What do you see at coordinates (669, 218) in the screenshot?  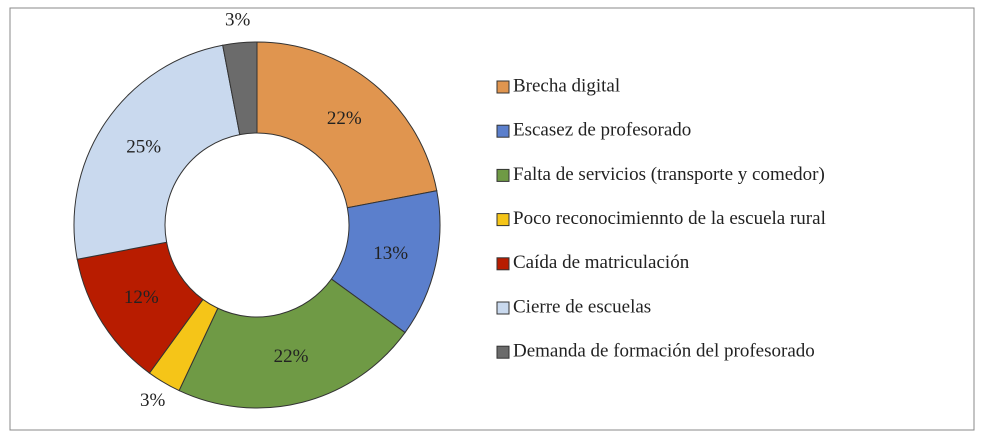 I see `legend-label: Poco reconocimiennto de la escuela rural` at bounding box center [669, 218].